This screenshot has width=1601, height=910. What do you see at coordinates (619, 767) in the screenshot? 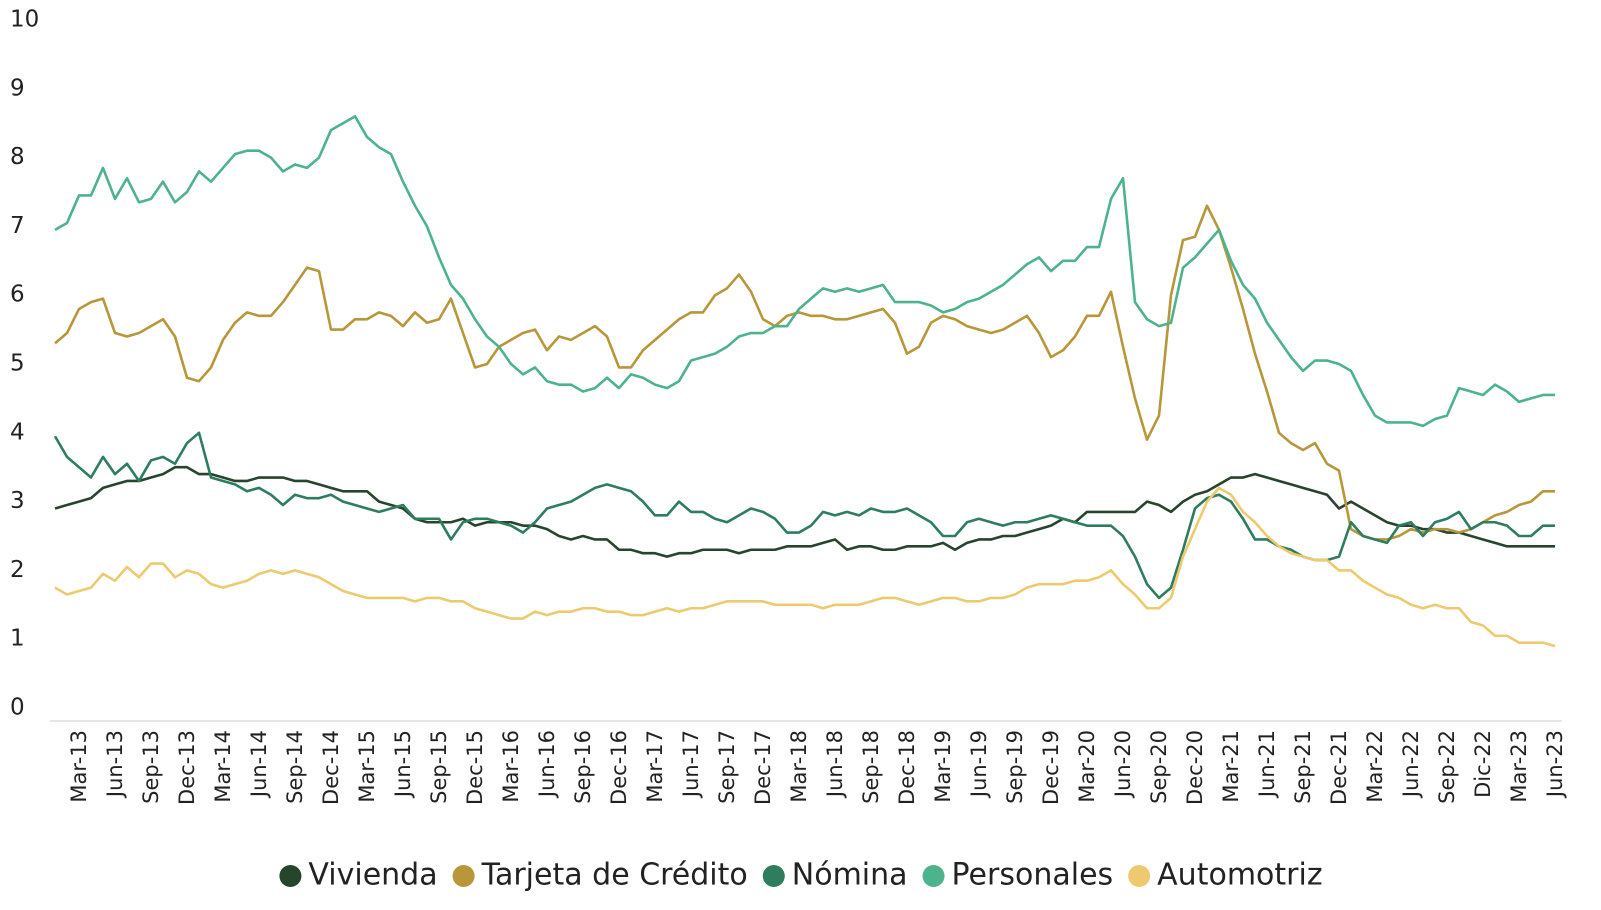
I see `x-tick-label: Dec-16` at bounding box center [619, 767].